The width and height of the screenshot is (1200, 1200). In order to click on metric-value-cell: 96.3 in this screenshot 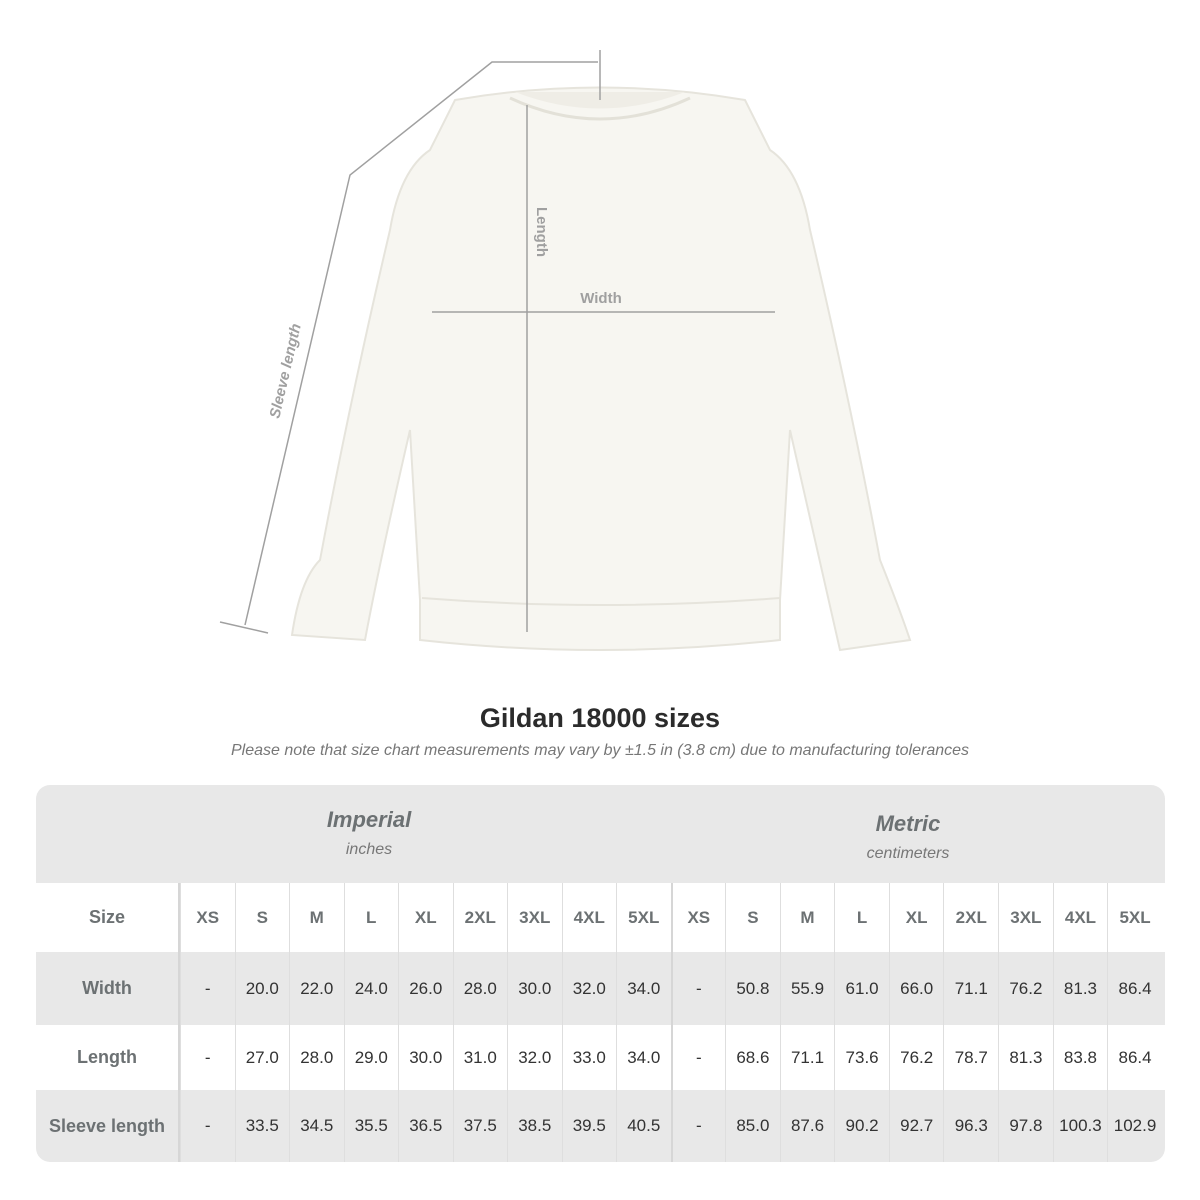, I will do `click(970, 1126)`.